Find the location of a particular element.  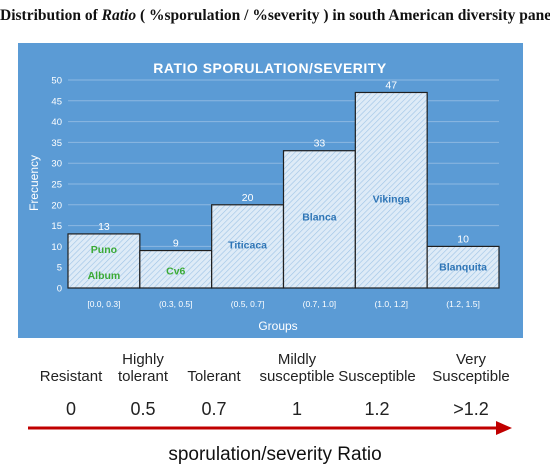

scale-category-label: Highly tolerant is located at coordinates (143, 368).